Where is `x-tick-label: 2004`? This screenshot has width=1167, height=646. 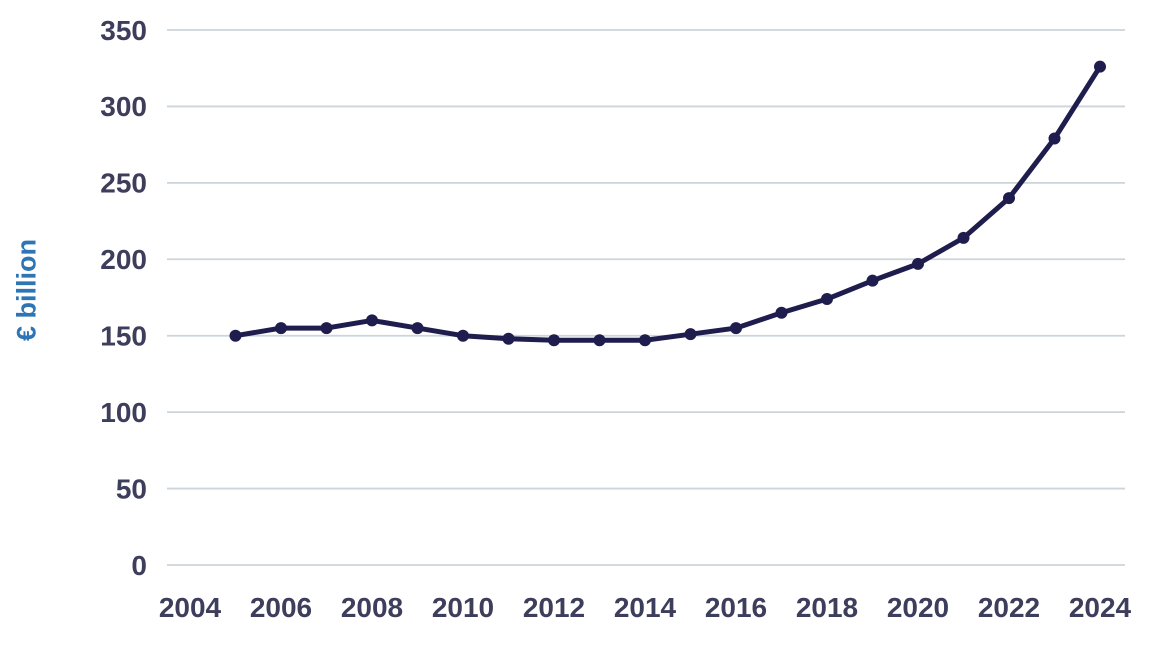 x-tick-label: 2004 is located at coordinates (190, 607).